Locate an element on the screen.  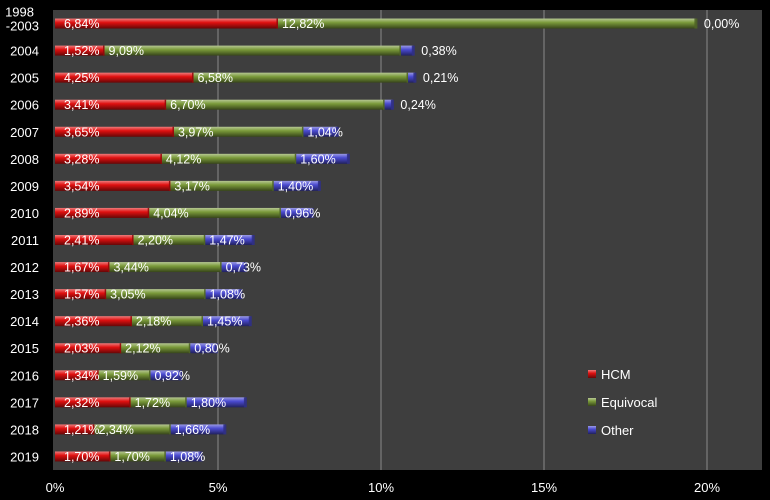
data-label: 1,72% is located at coordinates (152, 403).